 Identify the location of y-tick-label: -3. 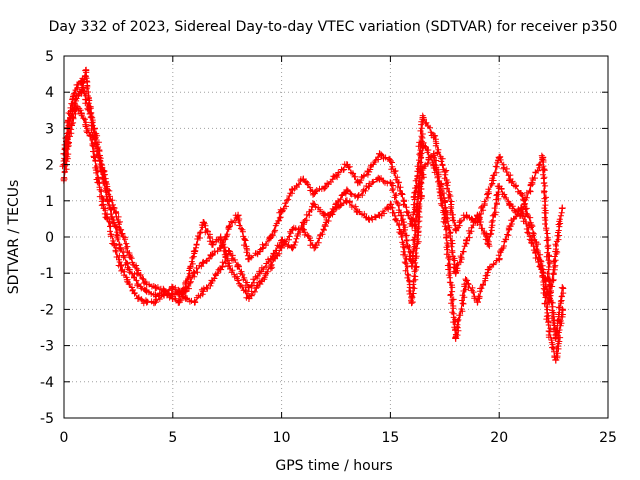
(47, 347).